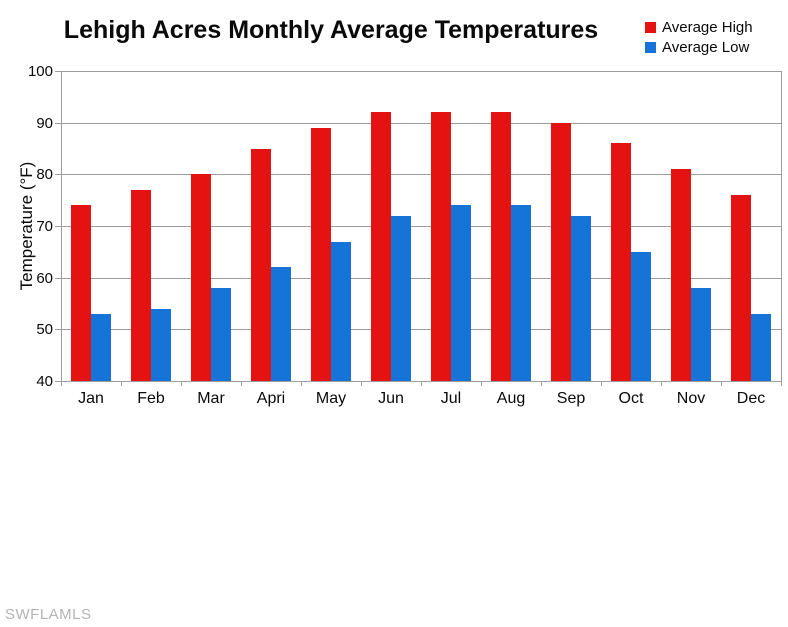 The width and height of the screenshot is (788, 627). Describe the element at coordinates (761, 347) in the screenshot. I see `bar-average-low-dec` at that location.